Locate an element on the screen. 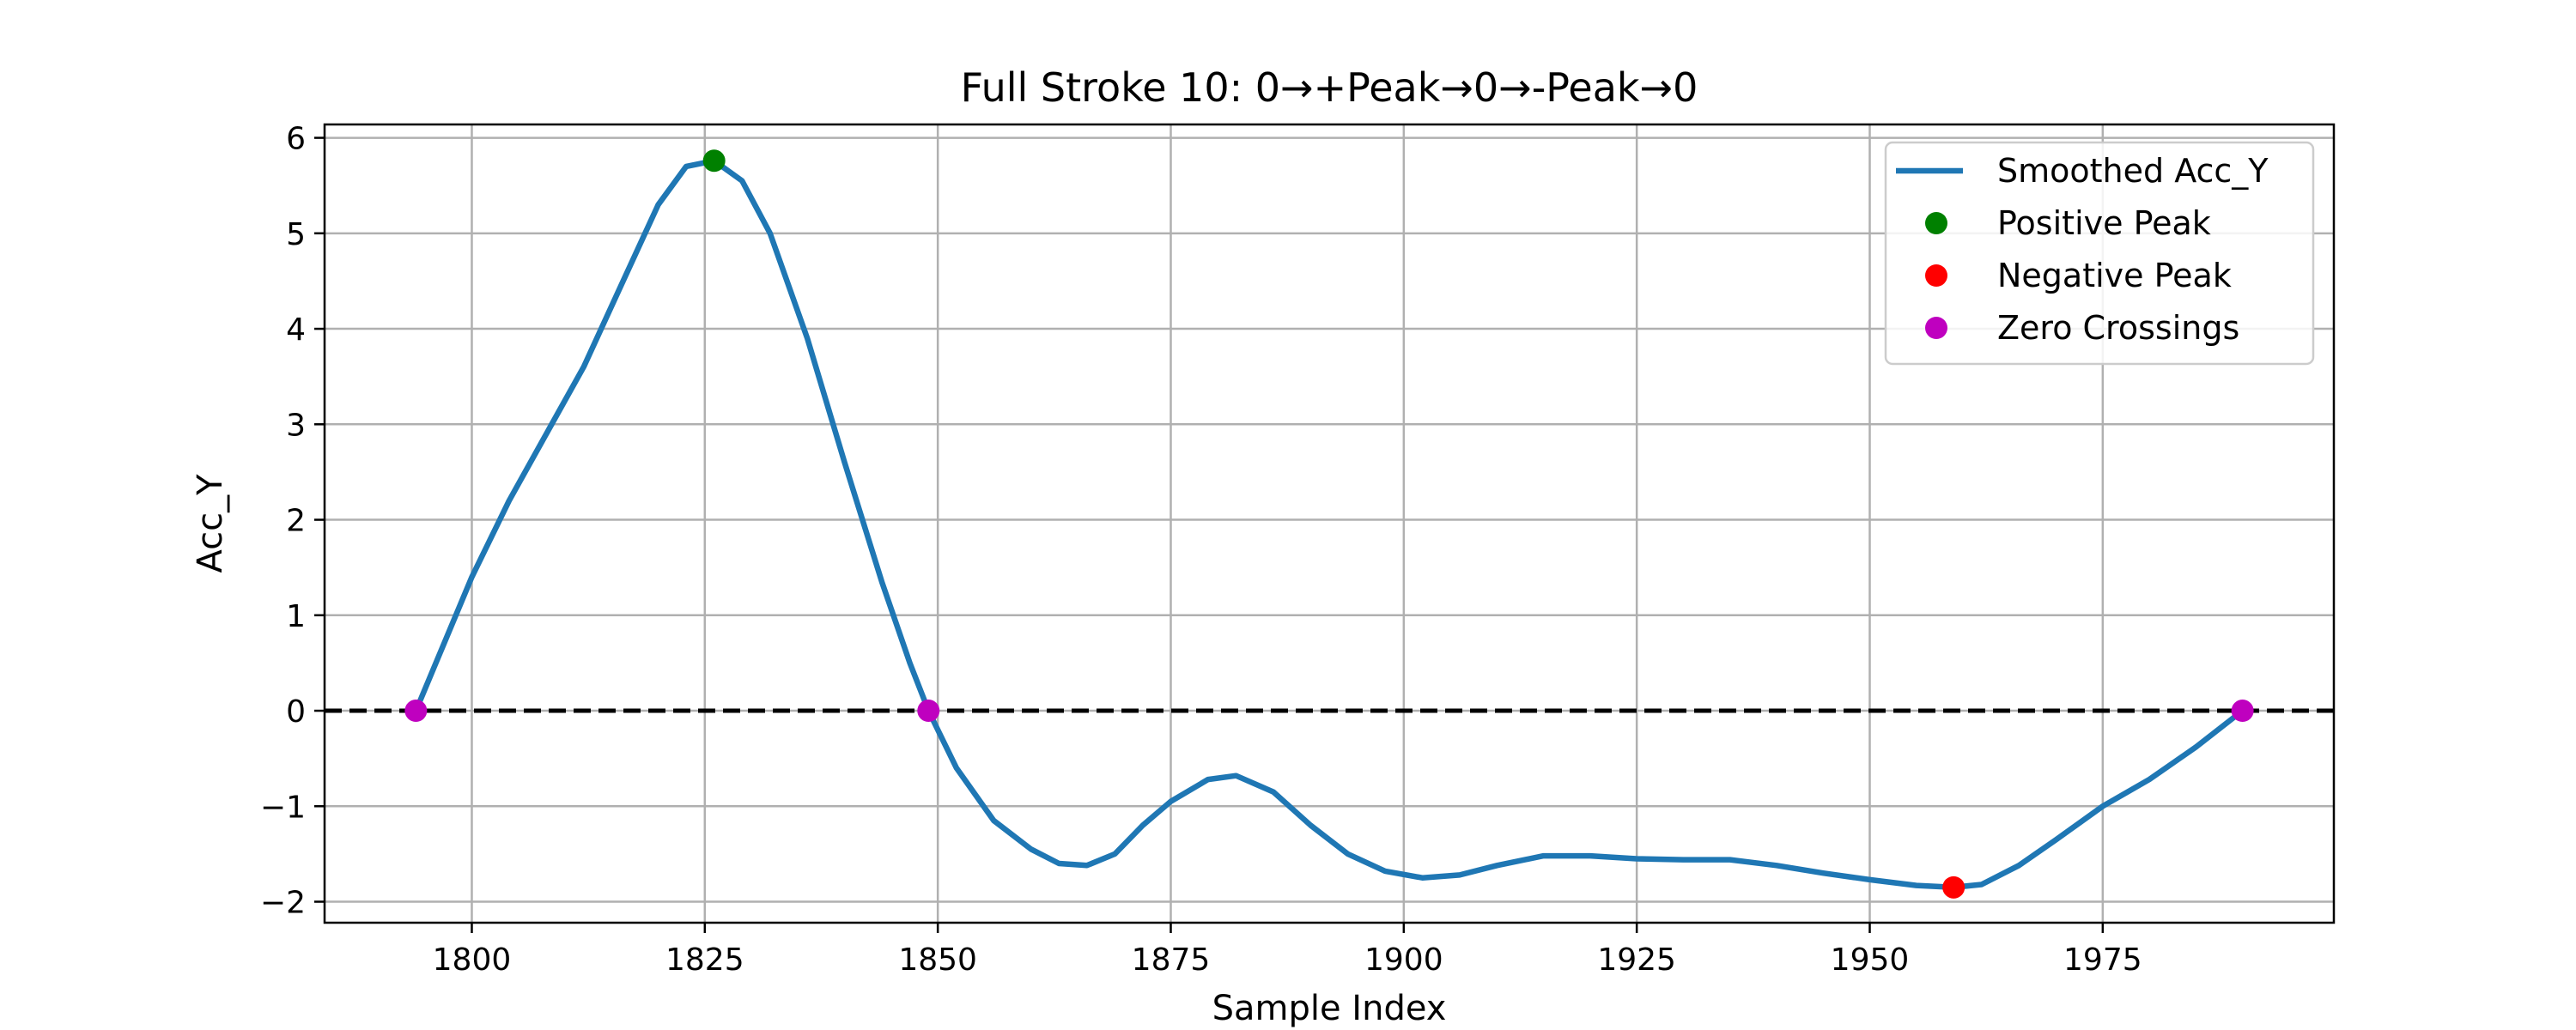  x-tick-label: 1925 is located at coordinates (1636, 960).